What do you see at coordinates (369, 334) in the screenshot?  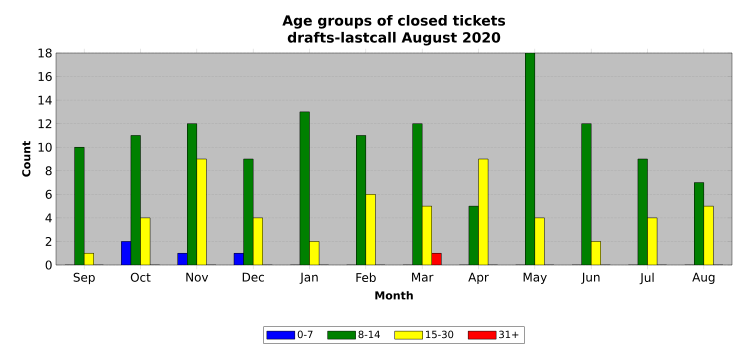 I see `legend-label: 8-14` at bounding box center [369, 334].